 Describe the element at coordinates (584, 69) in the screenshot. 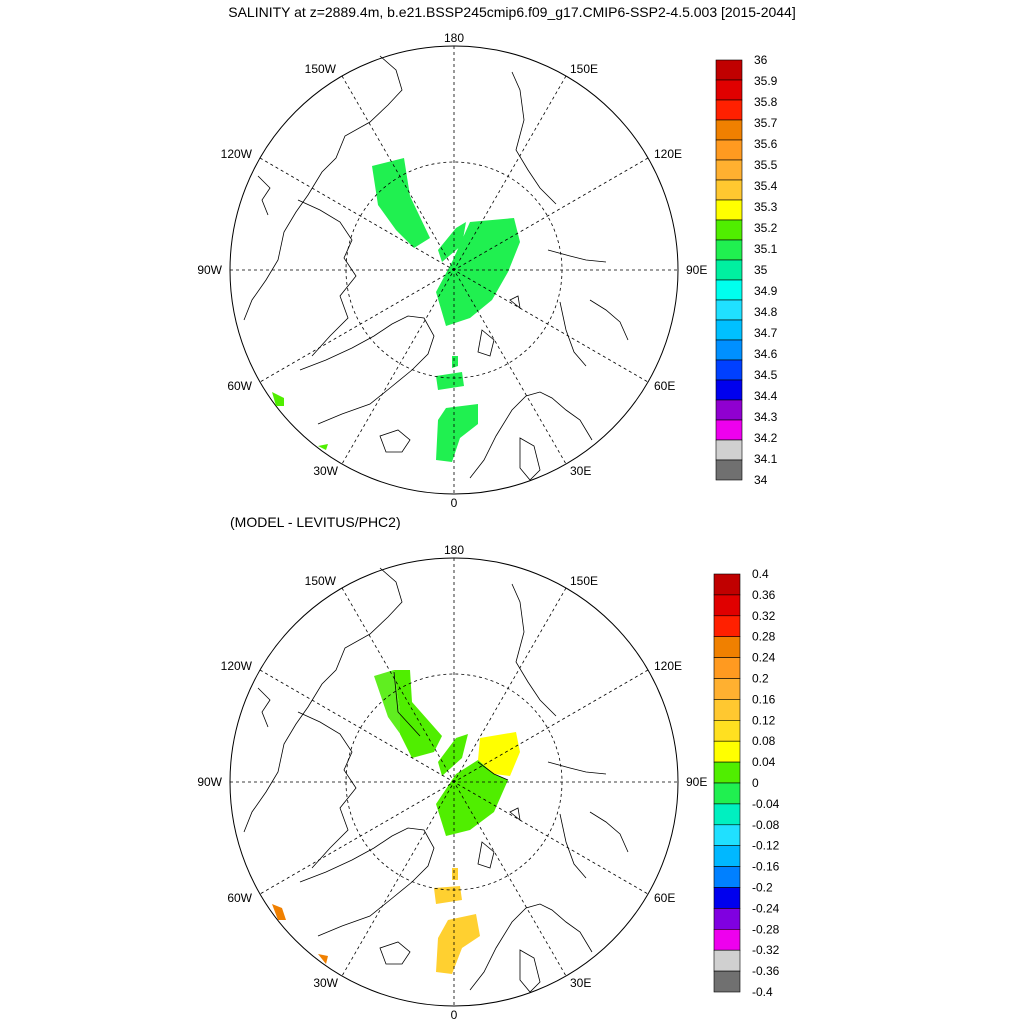

I see `lon-label-150e: 150E` at that location.